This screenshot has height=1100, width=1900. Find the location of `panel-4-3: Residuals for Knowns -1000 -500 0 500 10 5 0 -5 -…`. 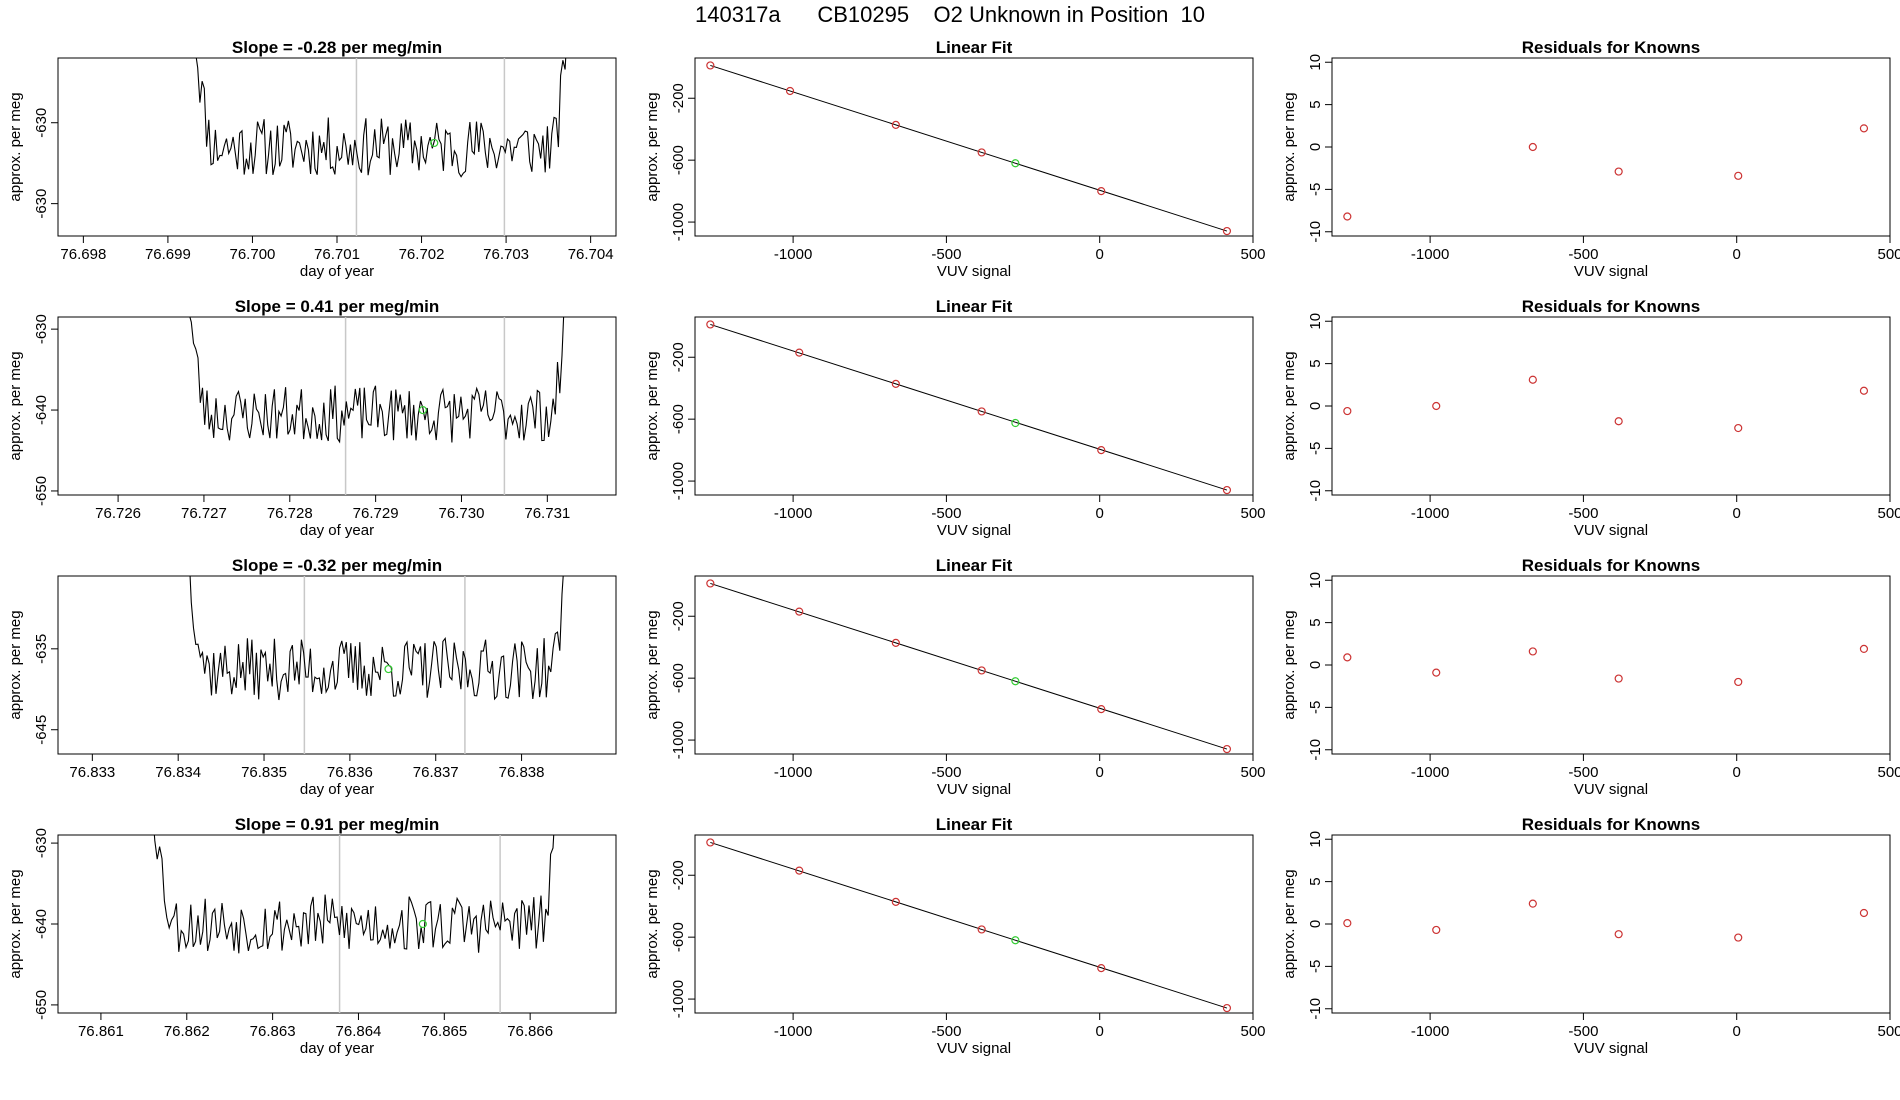

panel-4-3: Residuals for Knowns -1000 -500 0 500 10 5 0 -5 -… is located at coordinates (1590, 936).